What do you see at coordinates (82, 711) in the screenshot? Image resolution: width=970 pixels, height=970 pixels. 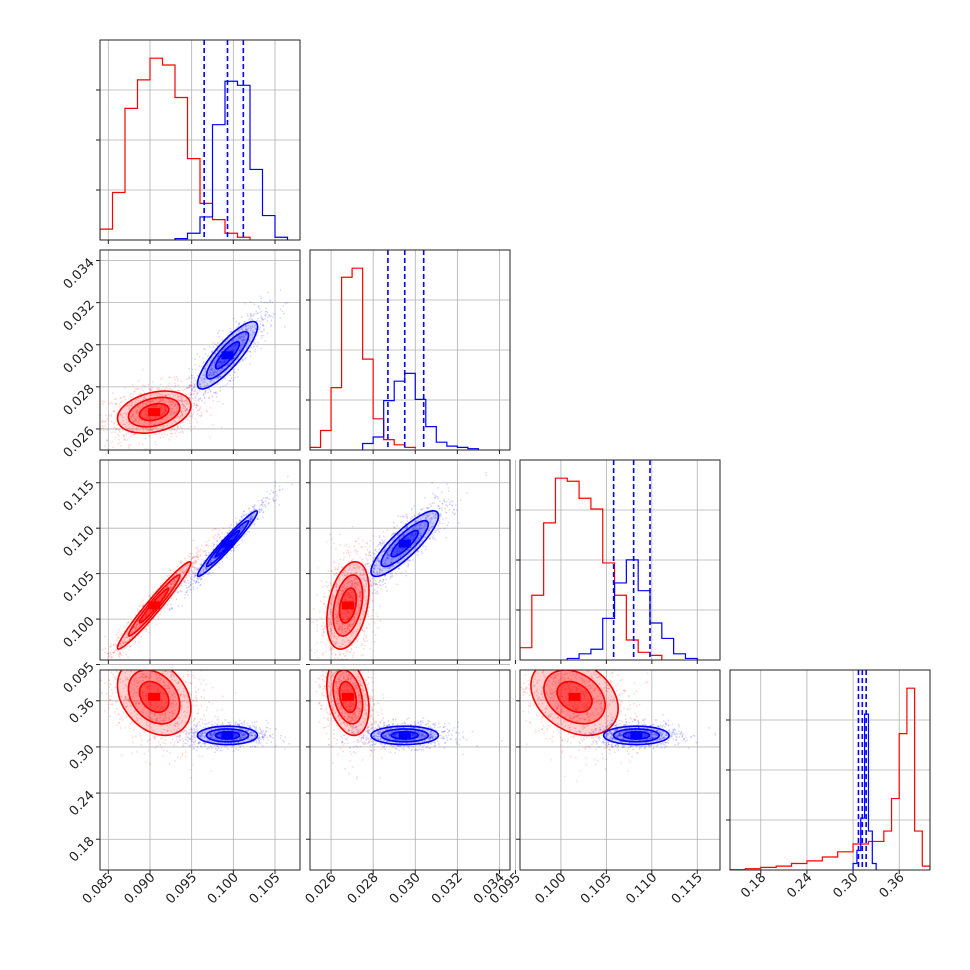 I see `y-tick-label-3-3: 0.36` at bounding box center [82, 711].